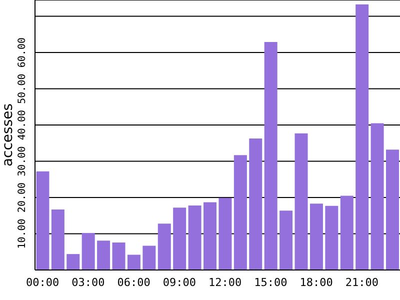 The height and width of the screenshot is (300, 400). What do you see at coordinates (43, 282) in the screenshot?
I see `x-tick-label: 00:00` at bounding box center [43, 282].